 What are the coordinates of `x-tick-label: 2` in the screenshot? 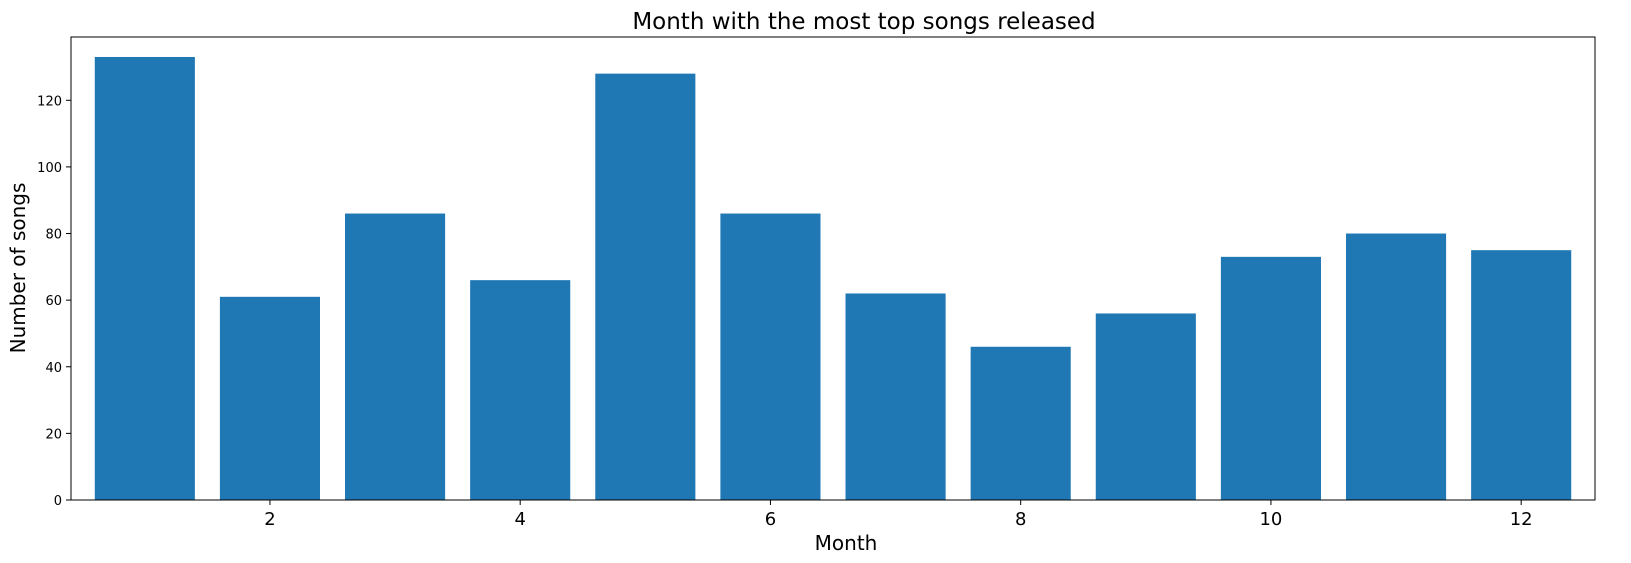 It's located at (269, 519).